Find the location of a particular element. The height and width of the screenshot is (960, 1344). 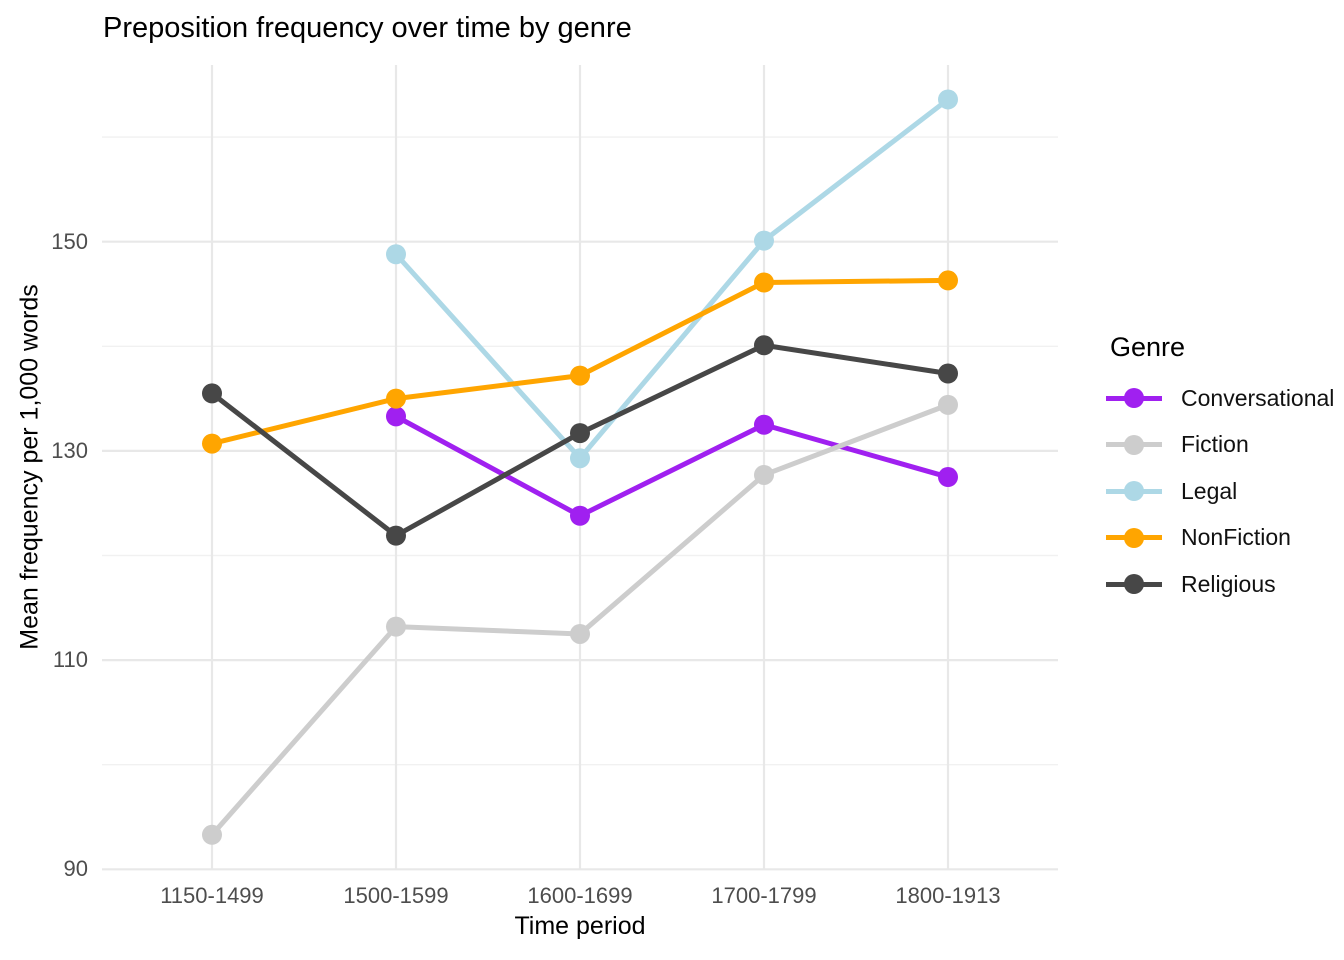

series-line-conversational is located at coordinates (671, 466).